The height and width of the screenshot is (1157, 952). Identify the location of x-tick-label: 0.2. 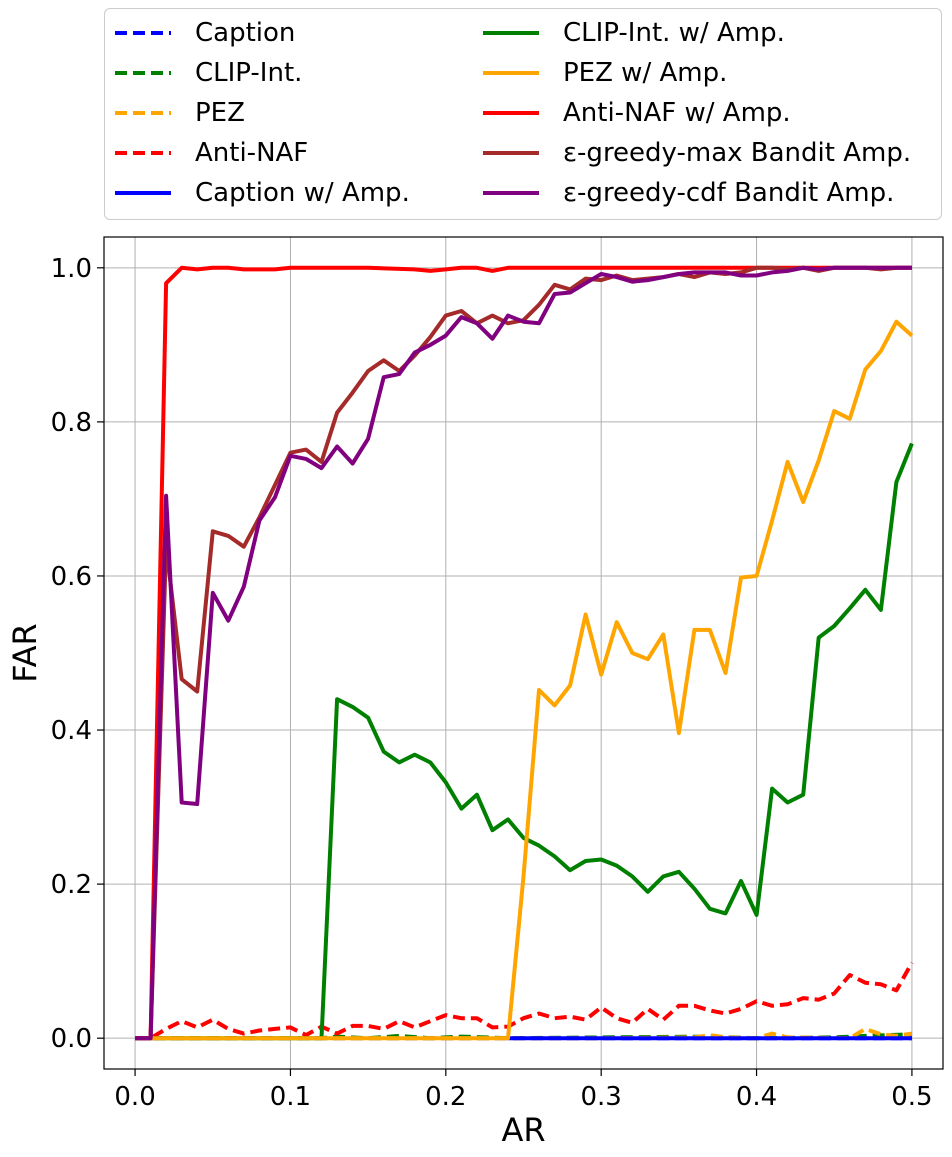
(445, 1097).